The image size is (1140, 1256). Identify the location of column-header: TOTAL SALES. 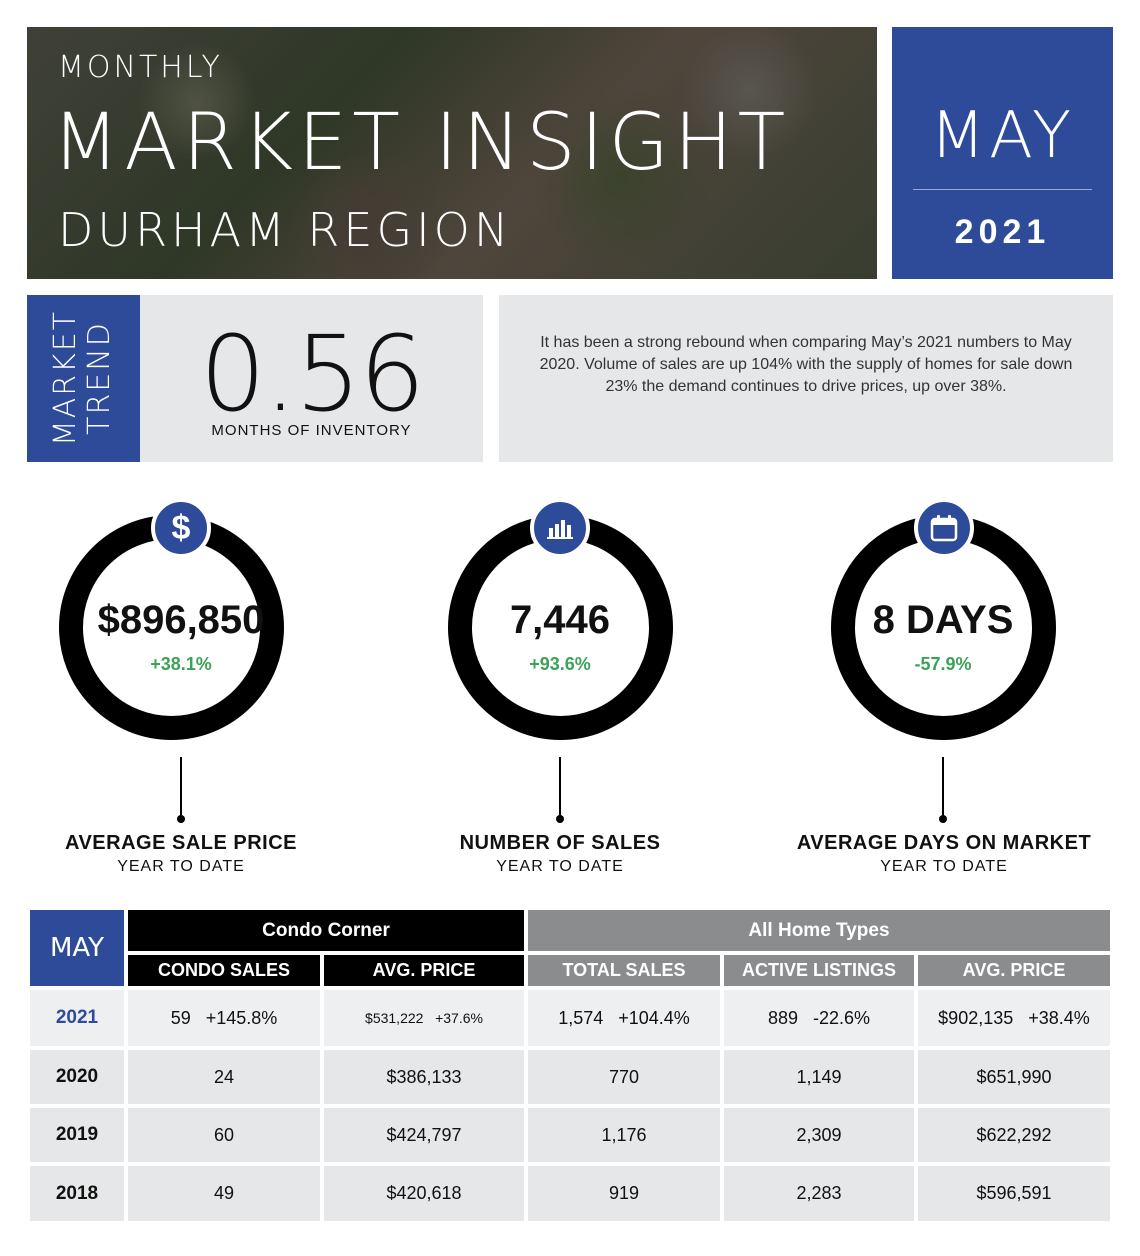
(624, 970).